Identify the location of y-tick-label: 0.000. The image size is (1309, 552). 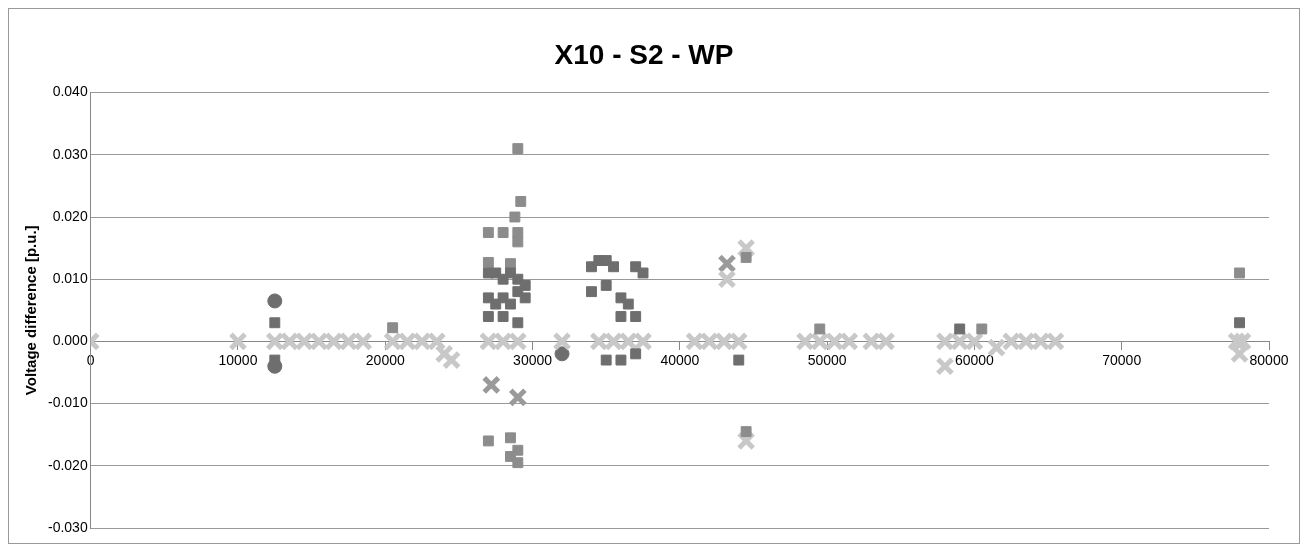
(70, 340).